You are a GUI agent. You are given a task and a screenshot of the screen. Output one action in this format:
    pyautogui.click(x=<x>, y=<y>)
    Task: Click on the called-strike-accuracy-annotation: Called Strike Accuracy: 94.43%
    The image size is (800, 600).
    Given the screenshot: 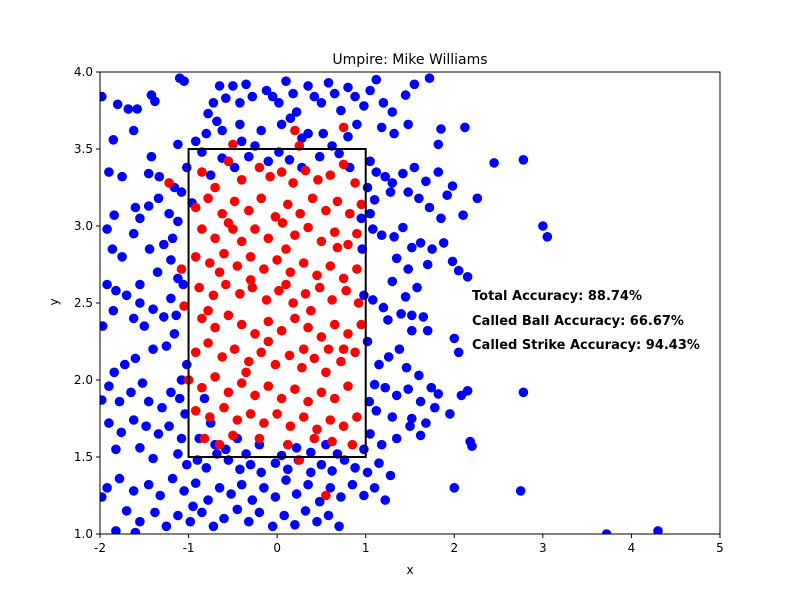 What is the action you would take?
    pyautogui.click(x=586, y=345)
    